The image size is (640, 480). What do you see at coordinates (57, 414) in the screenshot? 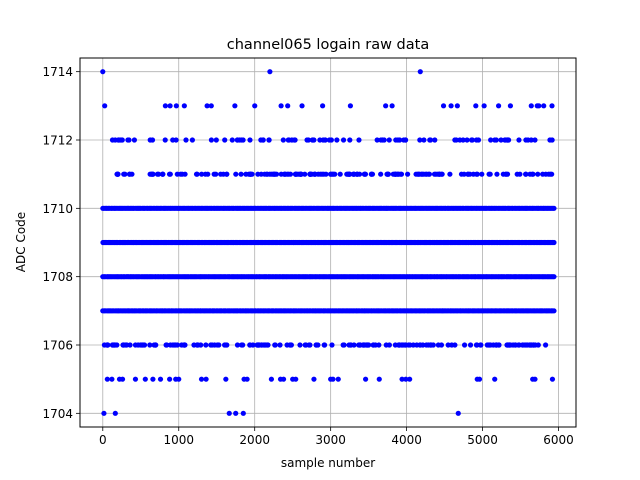
I see `y-tick-label: 1704` at bounding box center [57, 414].